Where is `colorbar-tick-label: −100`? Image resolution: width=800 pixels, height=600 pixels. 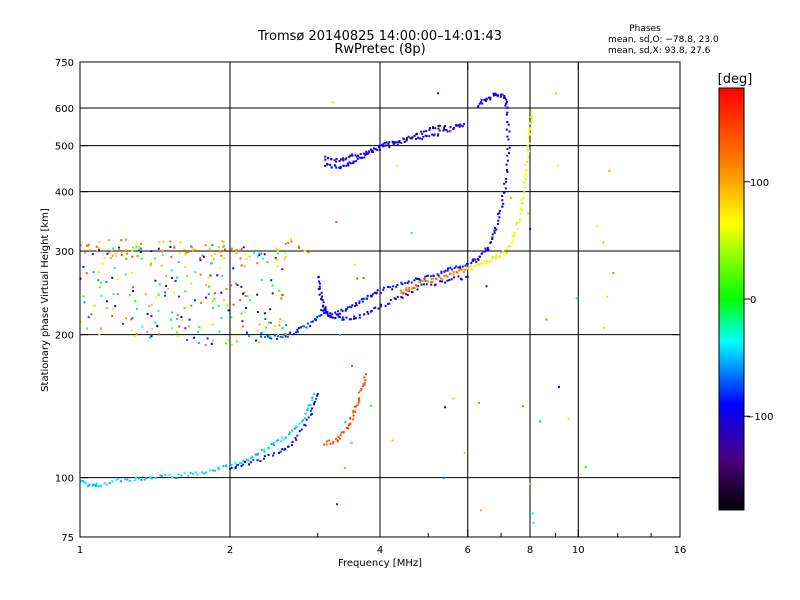
colorbar-tick-label: −100 is located at coordinates (759, 417).